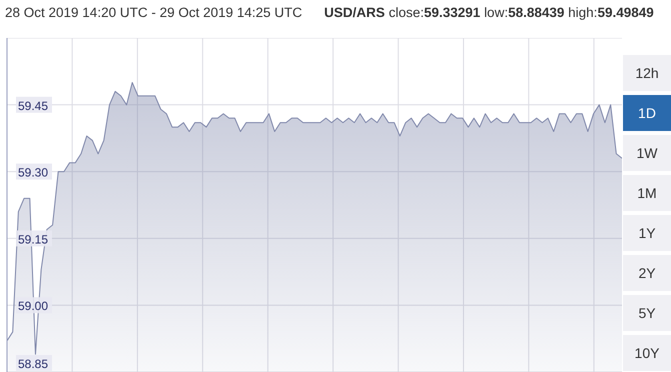 The image size is (671, 372). I want to click on range-button: 1W, so click(647, 153).